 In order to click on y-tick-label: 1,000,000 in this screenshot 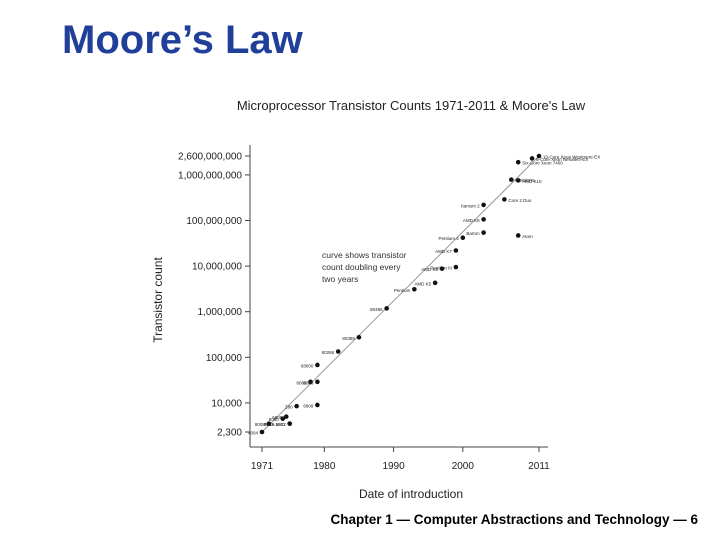, I will do `click(220, 312)`.